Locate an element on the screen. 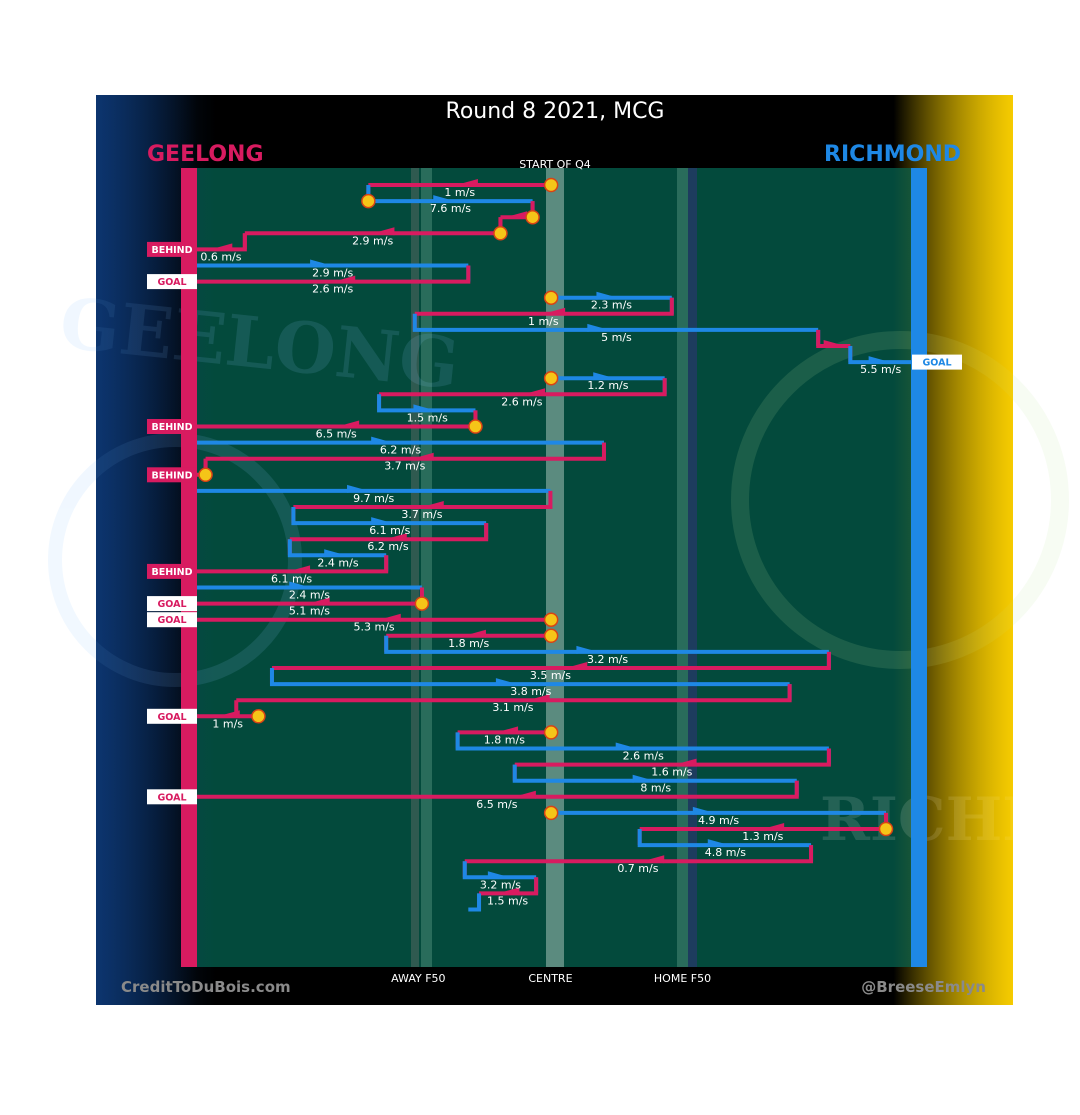 This screenshot has height=1115, width=1080. speed-label: 0.7 m/s is located at coordinates (637, 868).